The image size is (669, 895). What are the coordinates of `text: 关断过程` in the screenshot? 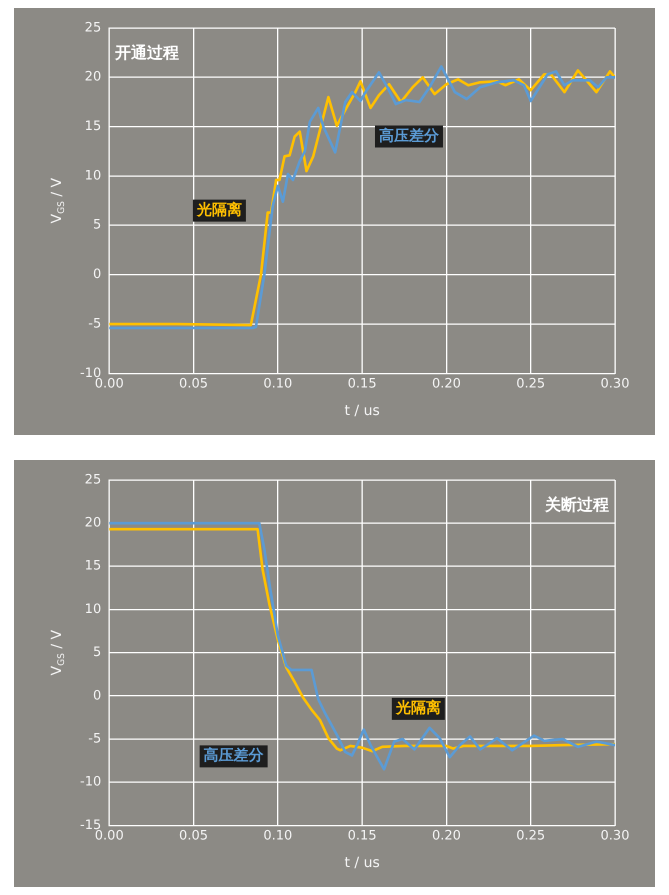 It's located at (576, 504).